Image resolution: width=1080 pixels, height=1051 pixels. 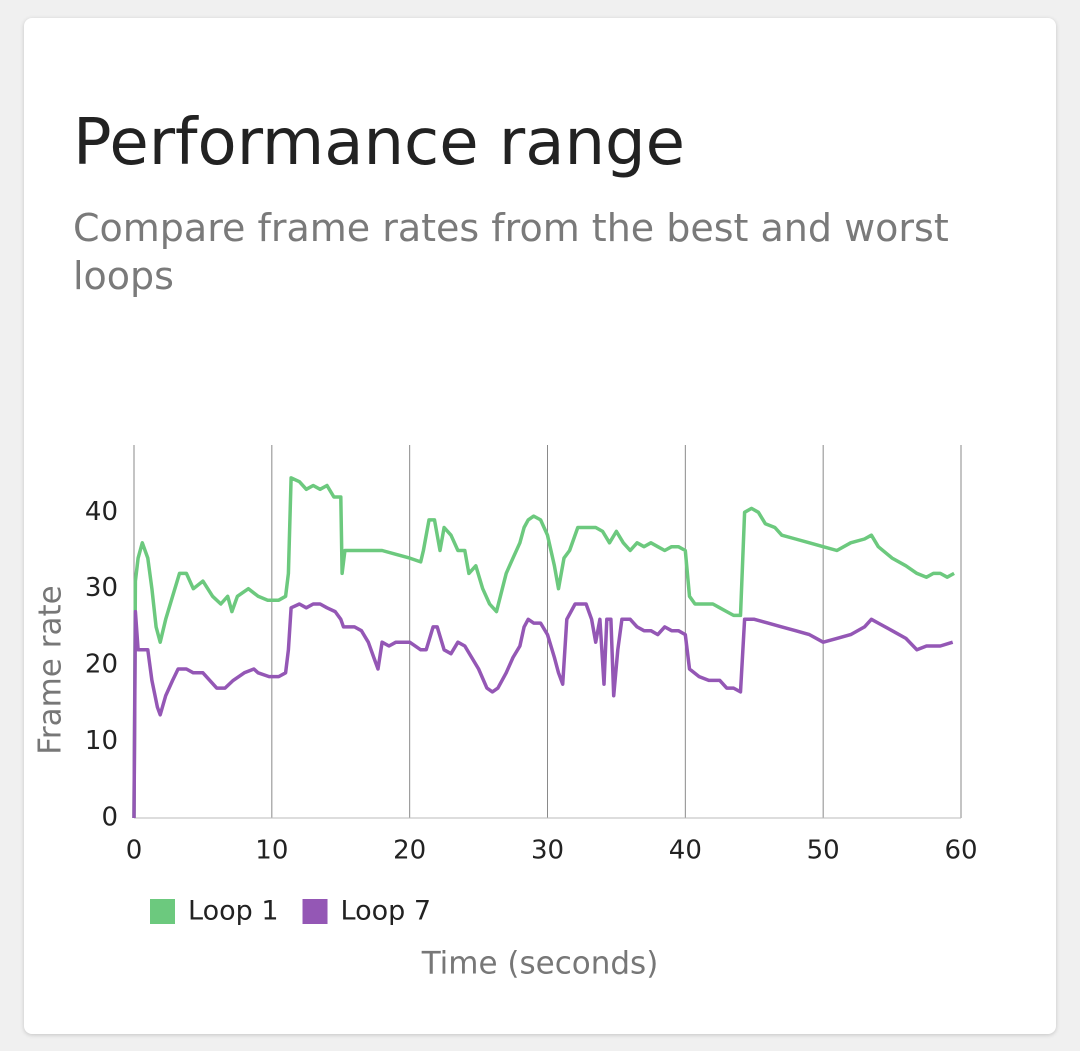 I want to click on x-axis-label: Time (seconds), so click(x=540, y=964).